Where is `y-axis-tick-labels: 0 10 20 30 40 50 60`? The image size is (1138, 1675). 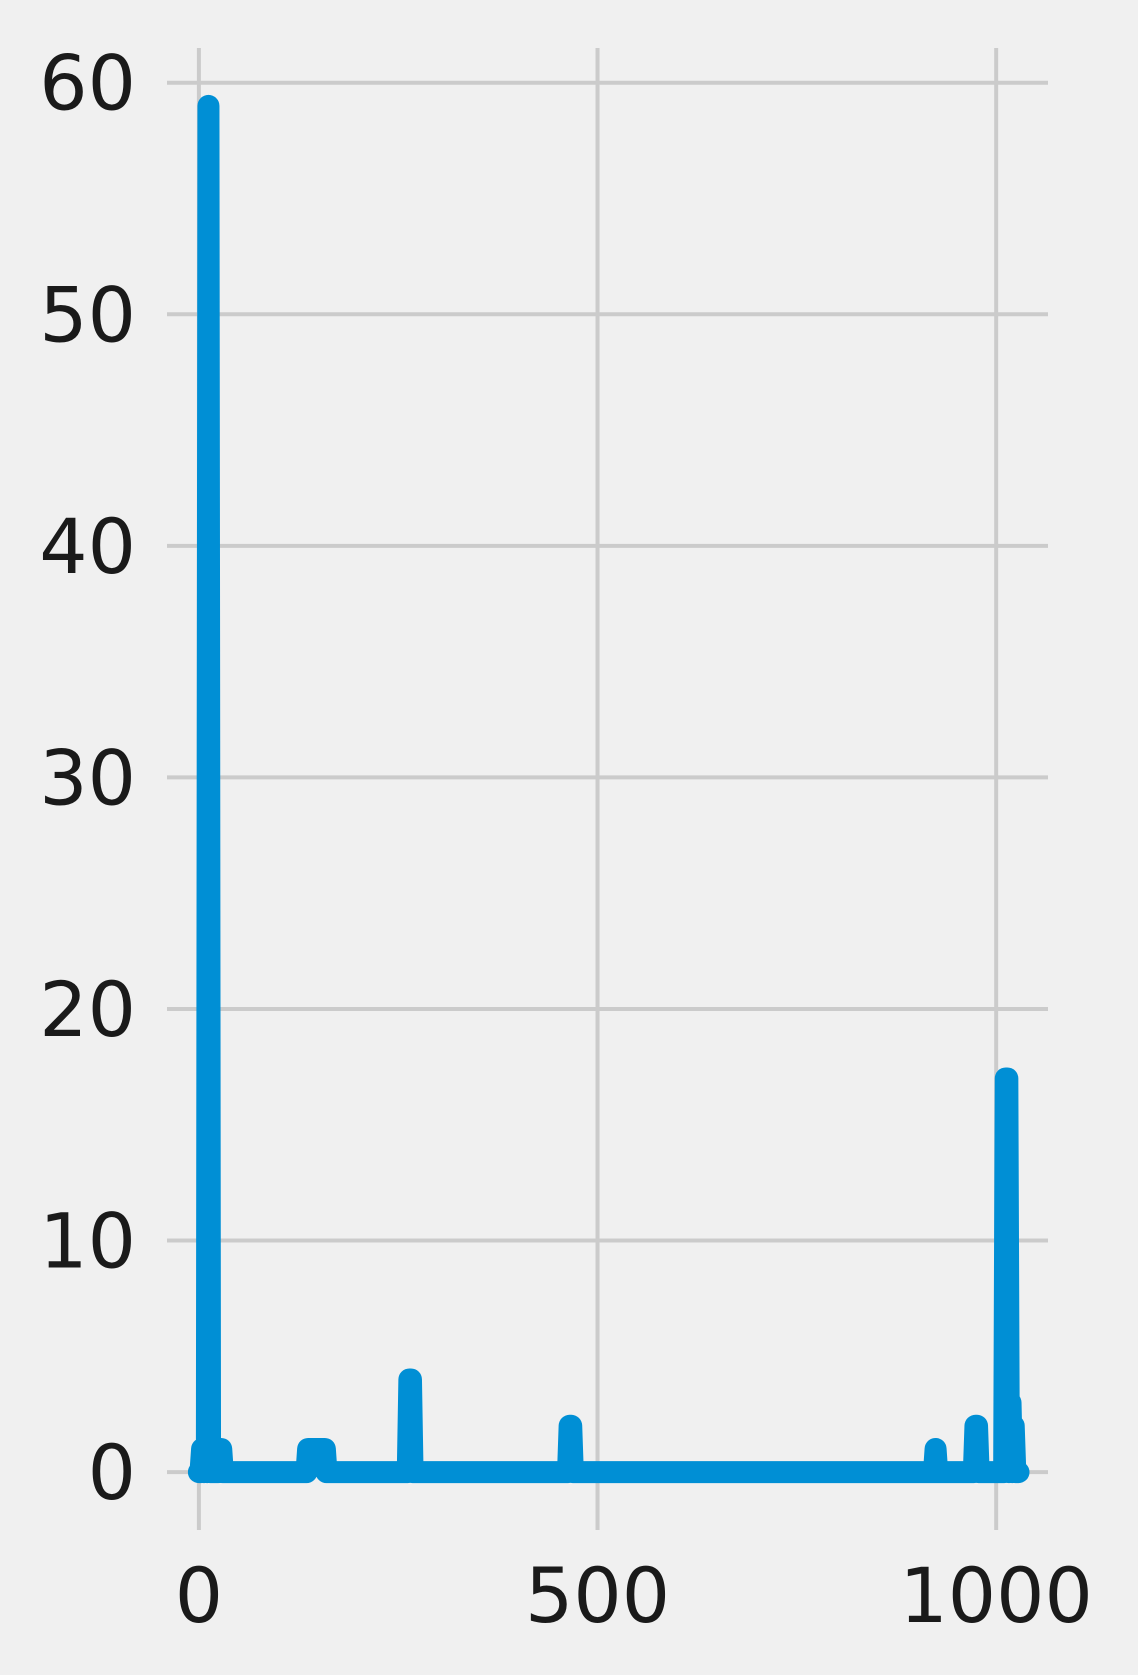
y-axis-tick-labels: 0 10 20 30 40 50 60 is located at coordinates (87, 778).